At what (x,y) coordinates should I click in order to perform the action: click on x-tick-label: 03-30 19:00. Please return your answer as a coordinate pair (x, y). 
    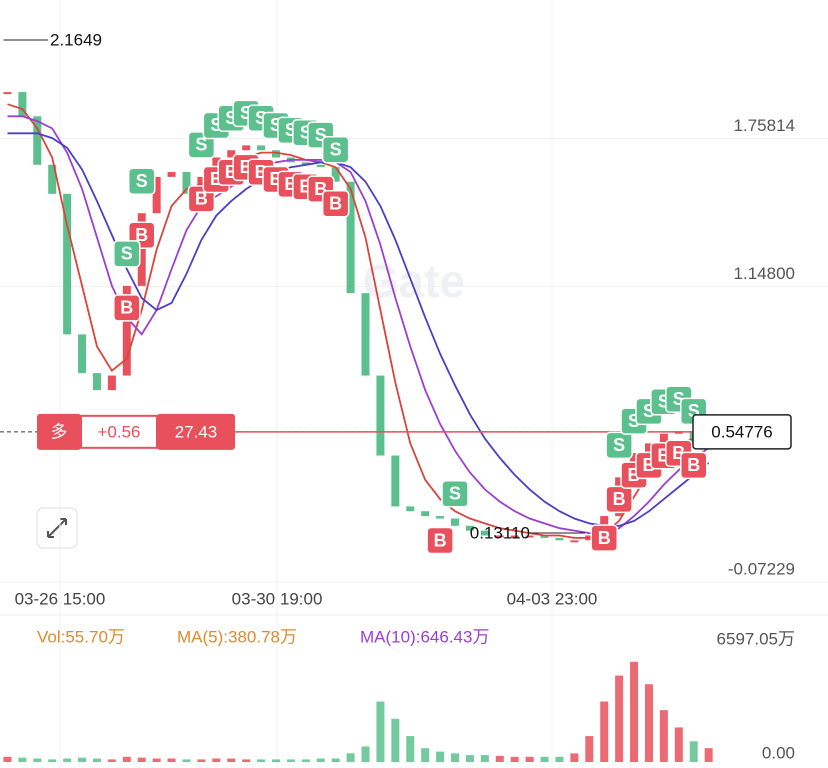
    Looking at the image, I should click on (277, 598).